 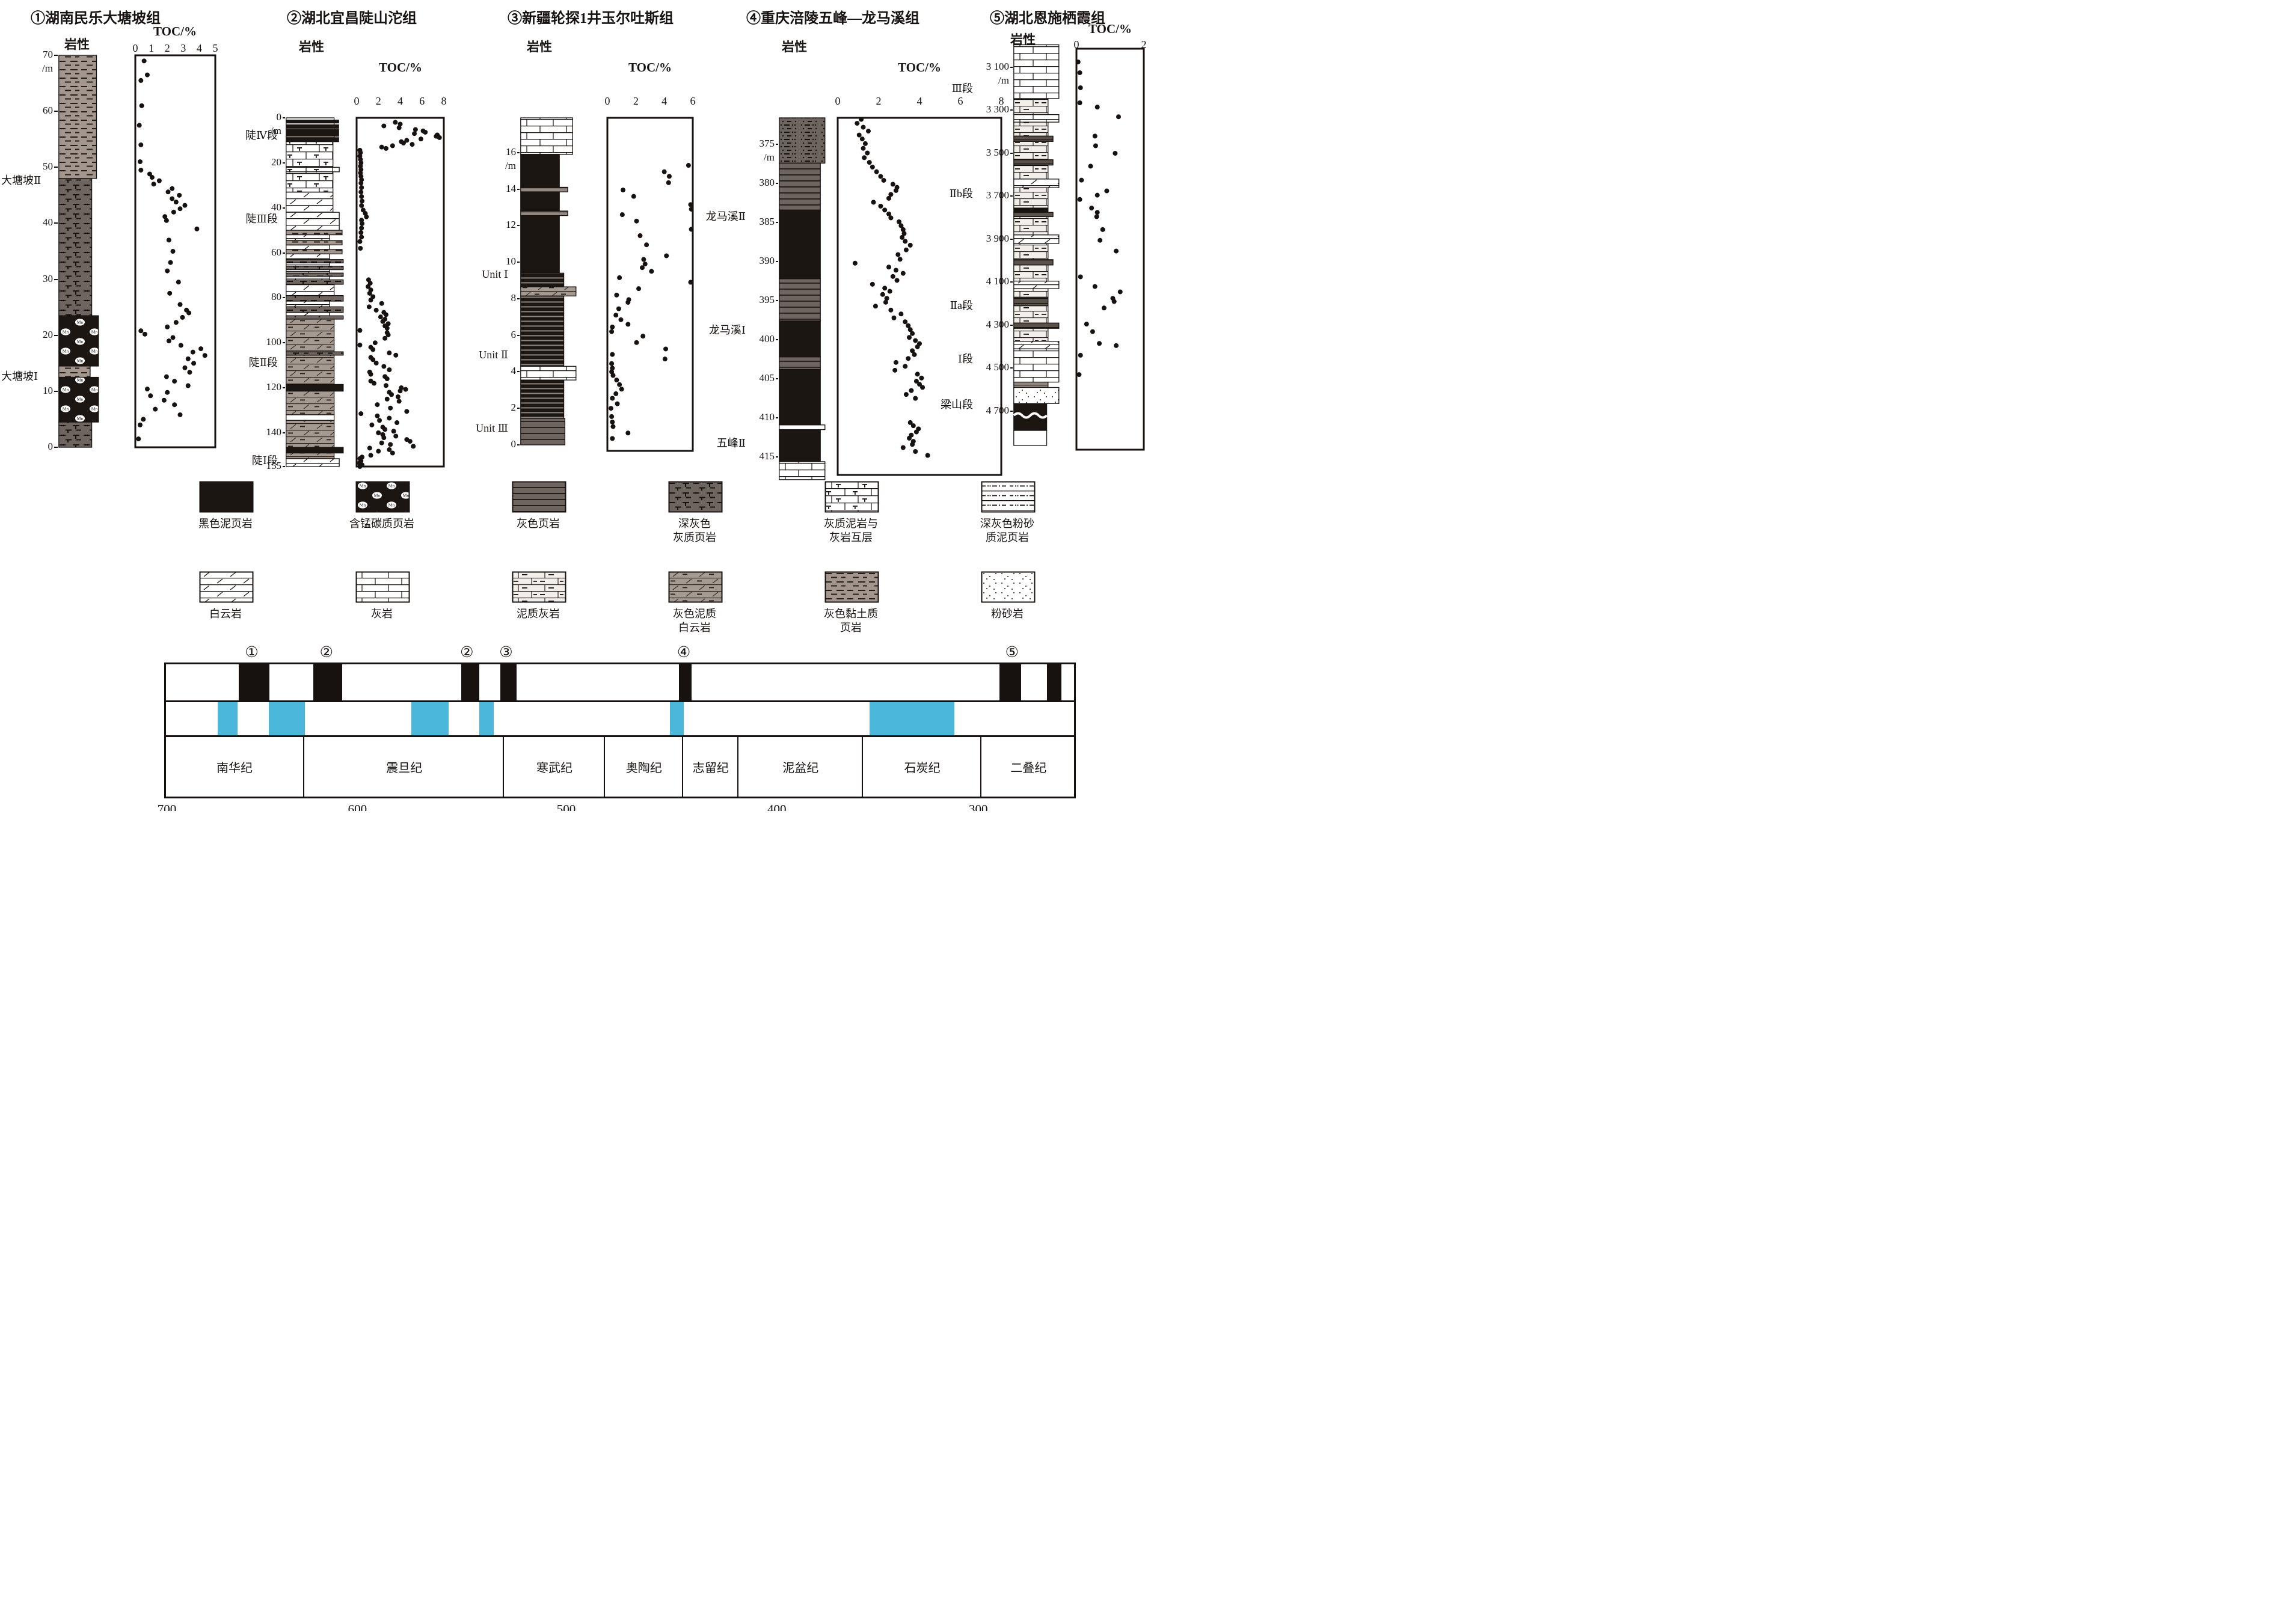 I want to click on depth-tick-label: 20, so click(x=276, y=162).